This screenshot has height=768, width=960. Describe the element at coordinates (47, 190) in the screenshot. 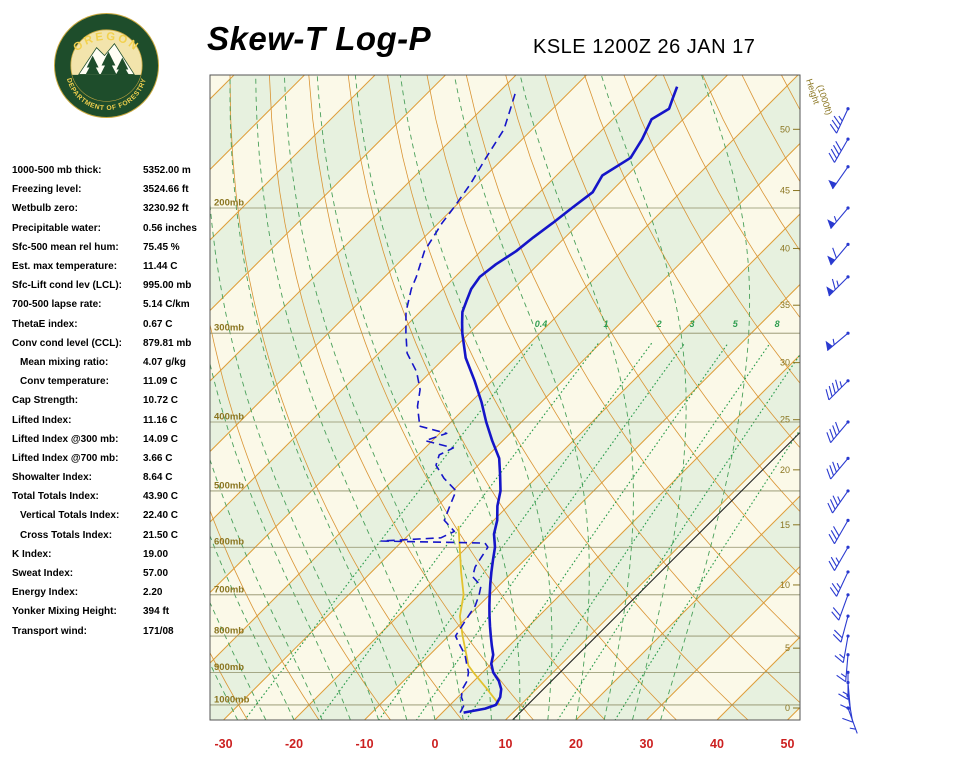

I see `metric-label: Freezing level:` at that location.